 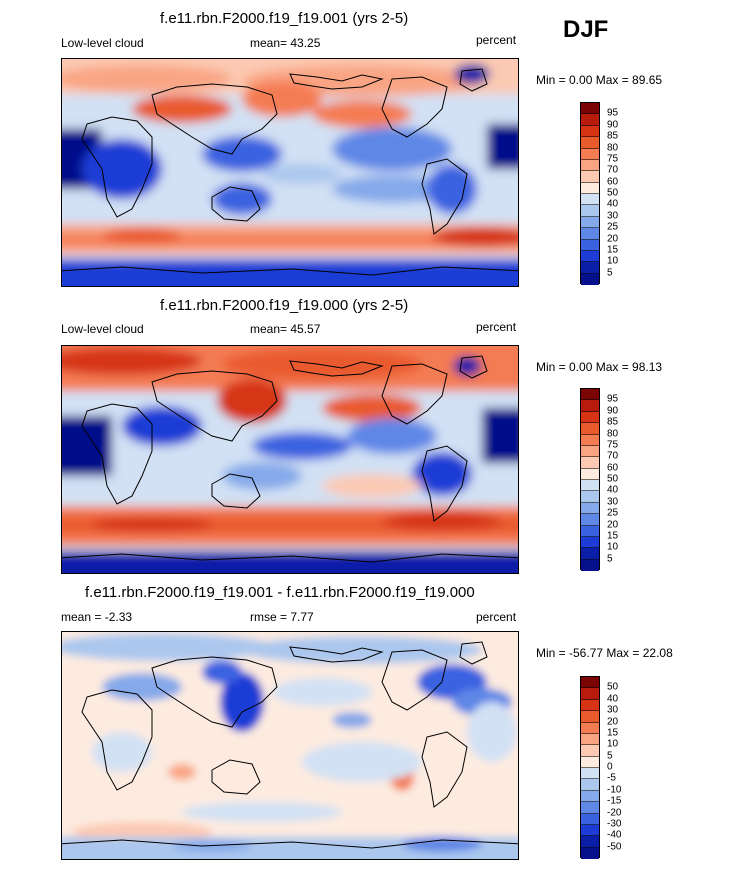 What do you see at coordinates (496, 40) in the screenshot?
I see `panel-1-units-label: percent` at bounding box center [496, 40].